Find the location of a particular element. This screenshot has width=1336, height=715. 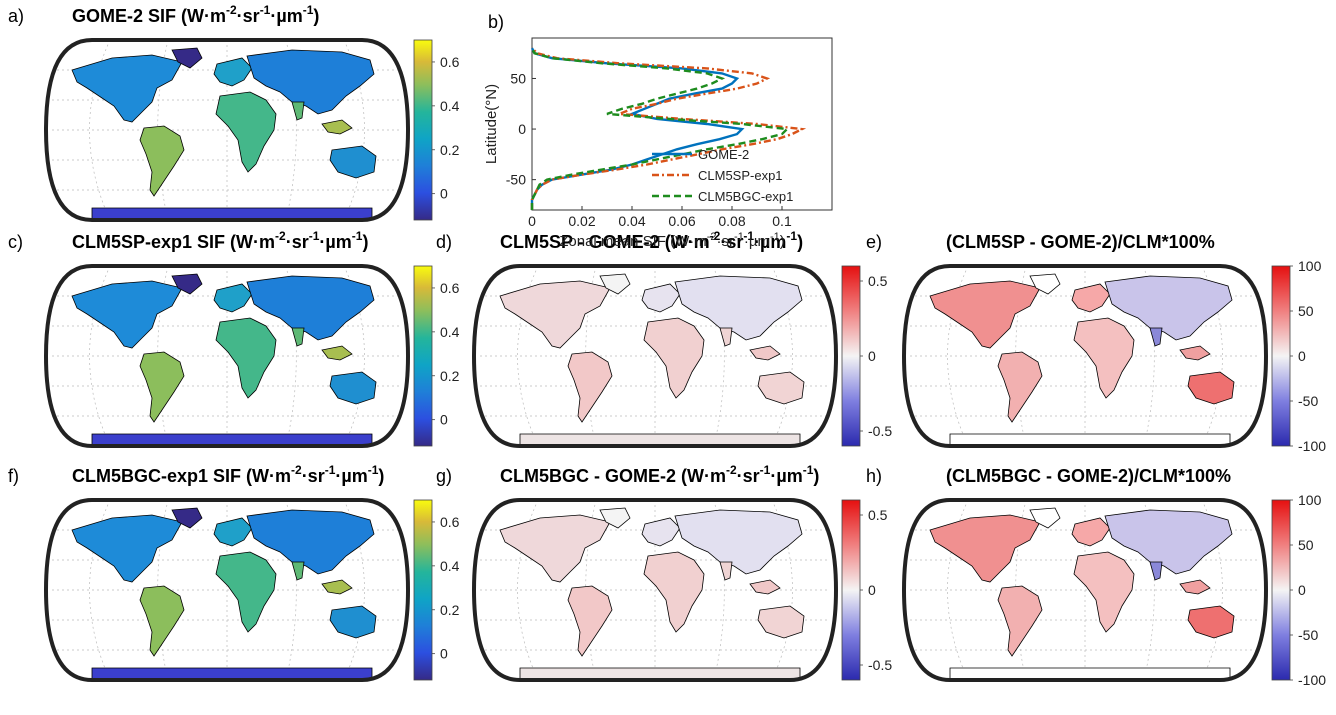

continent-na-d is located at coordinates (555, 314).